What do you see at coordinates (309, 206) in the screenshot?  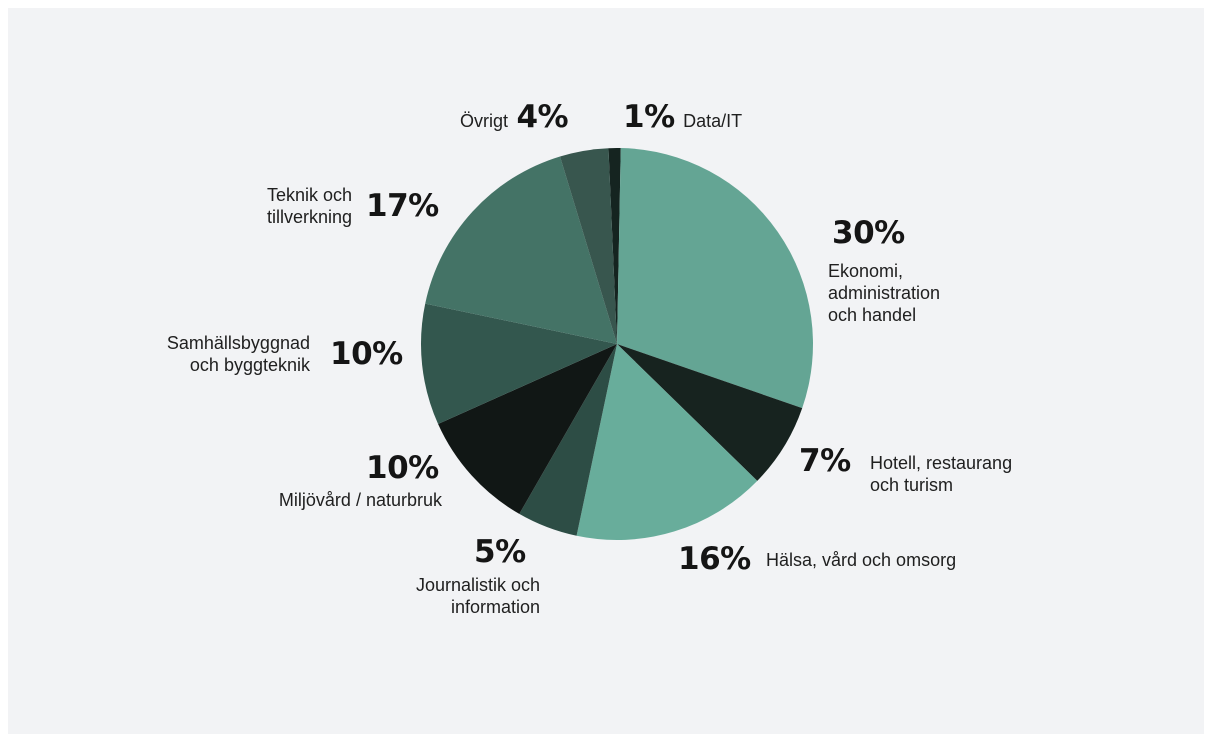 I see `slice-label-teknik: Teknik och tillverkning` at bounding box center [309, 206].